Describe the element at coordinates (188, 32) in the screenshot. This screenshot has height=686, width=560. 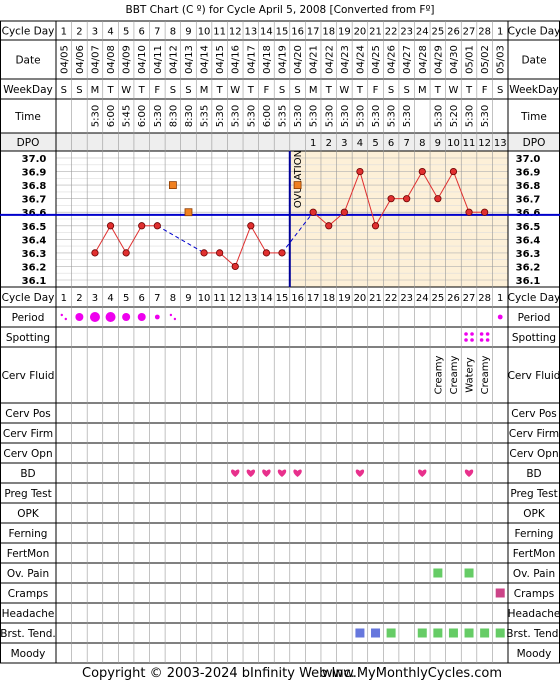
I see `cycle-day-number: 9` at that location.